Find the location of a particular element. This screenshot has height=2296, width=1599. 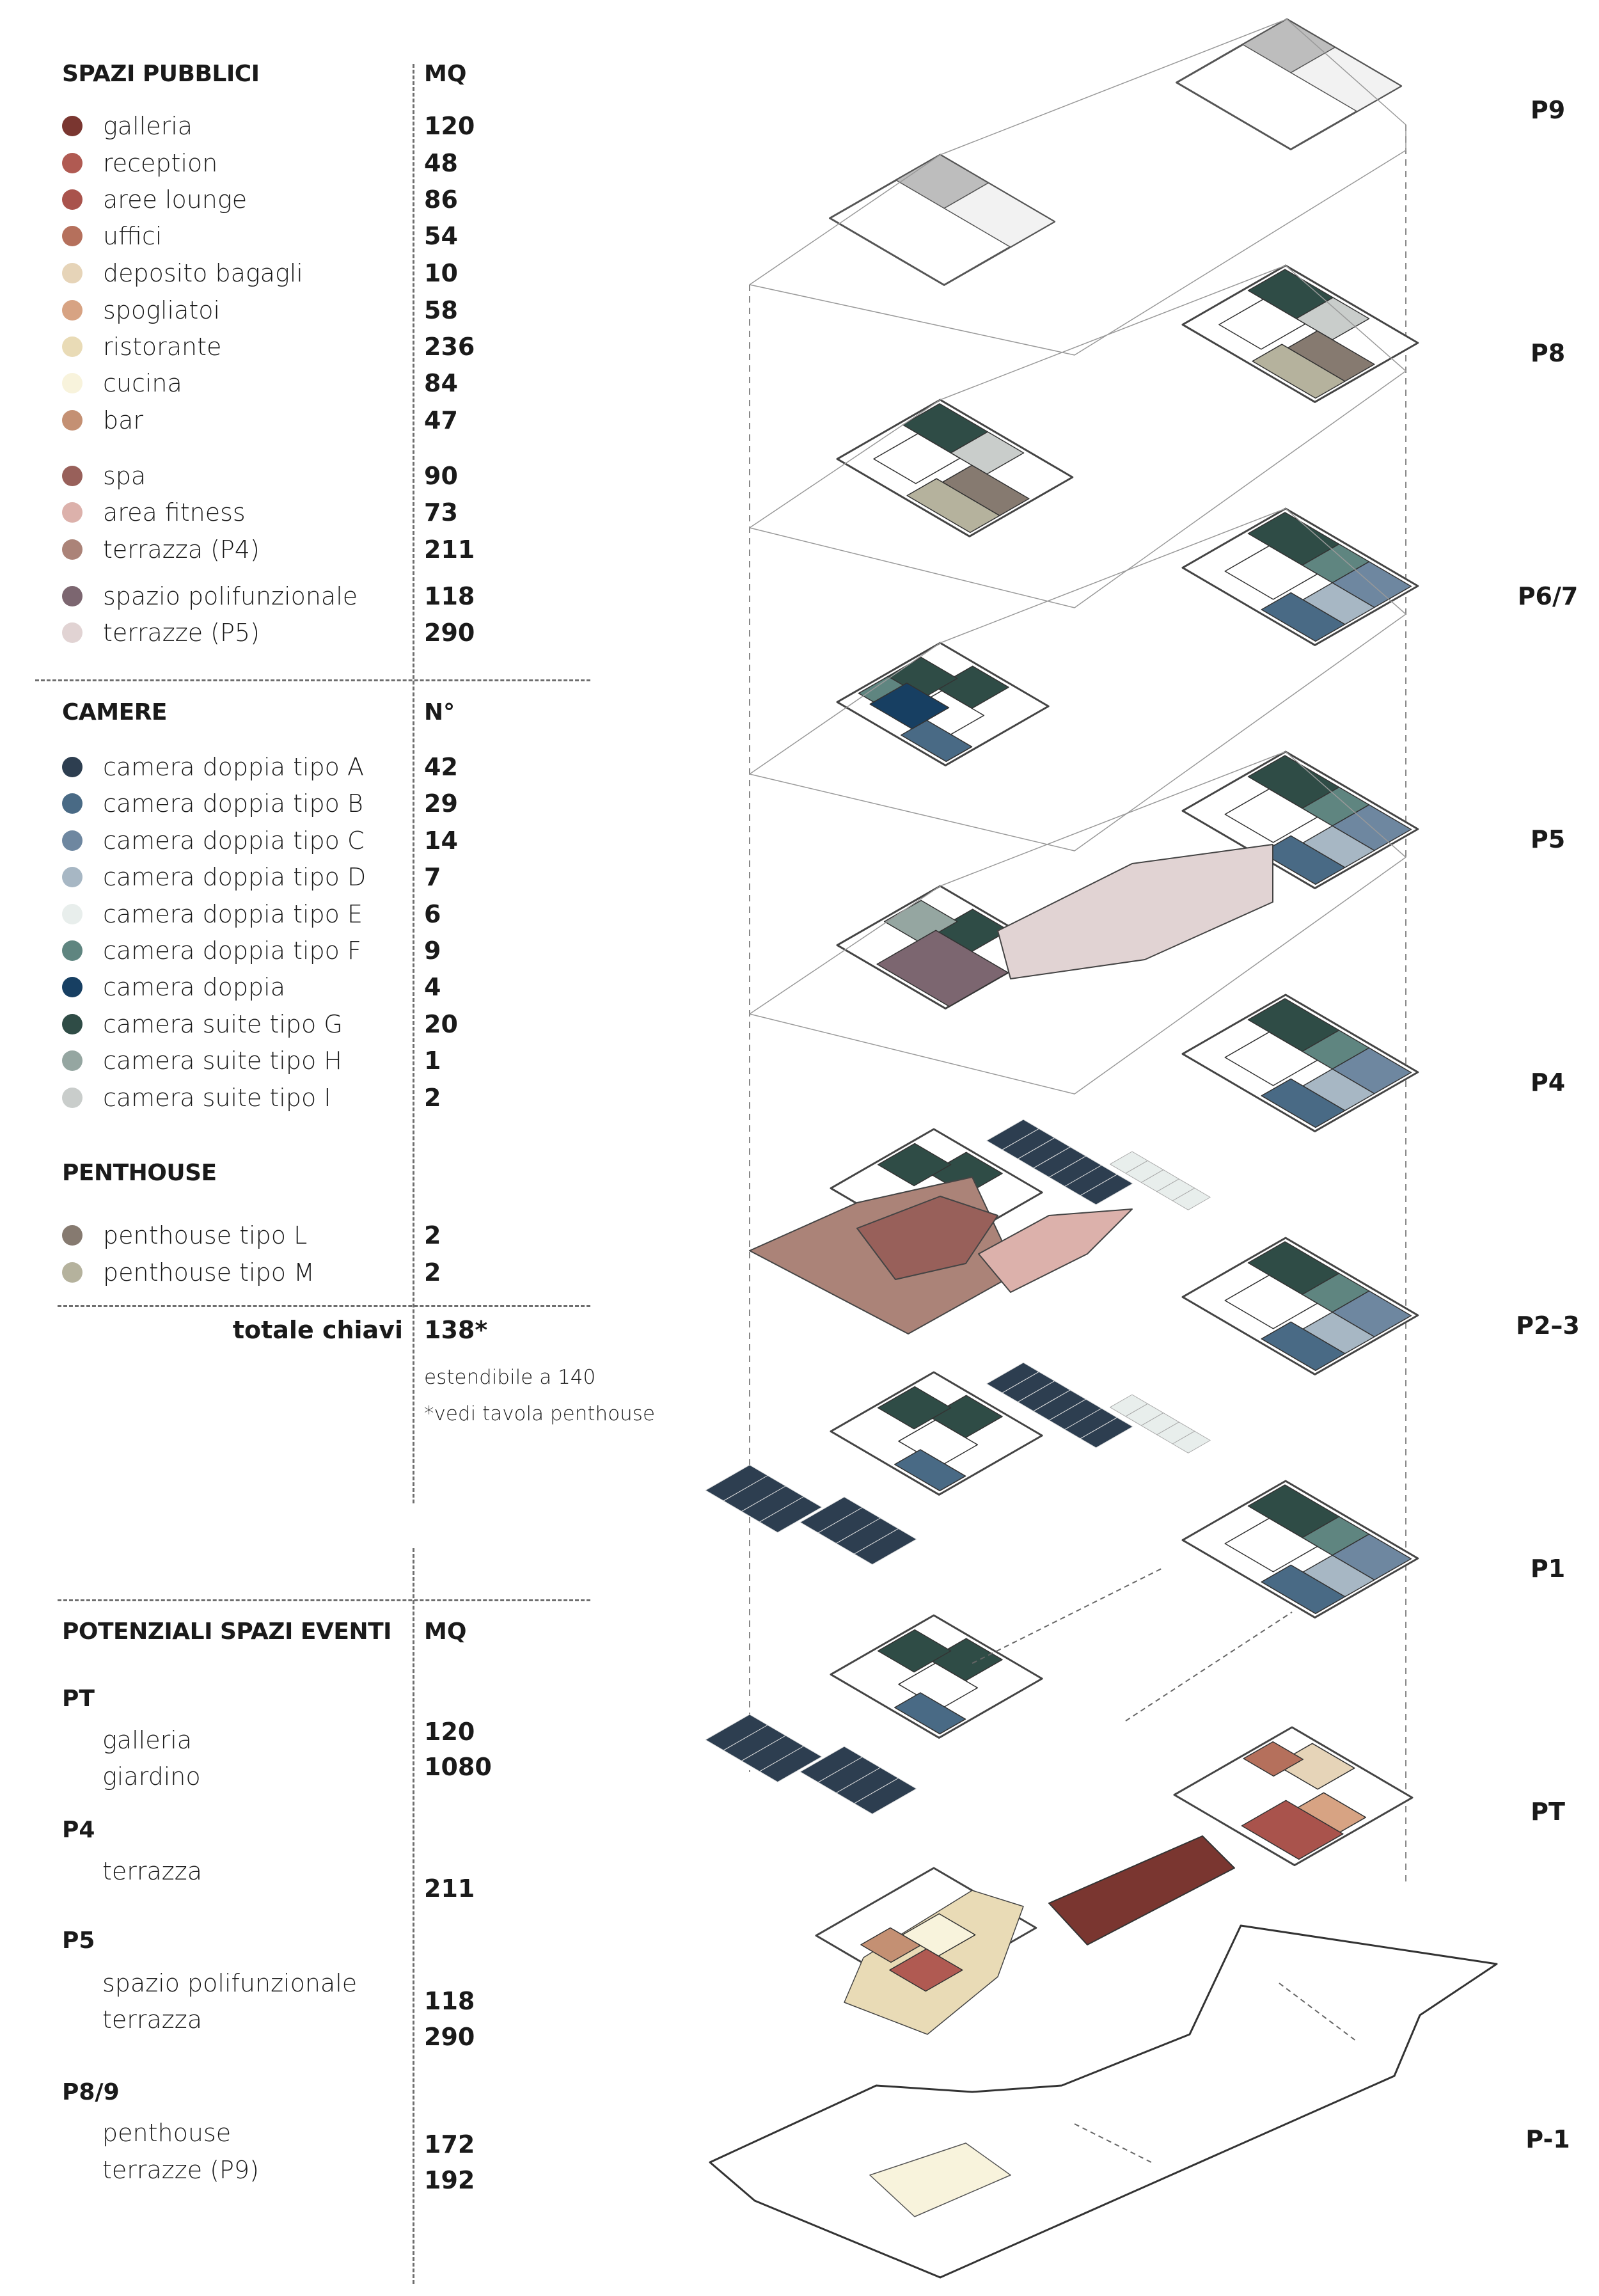

event-space-value: 211 is located at coordinates (449, 1889).